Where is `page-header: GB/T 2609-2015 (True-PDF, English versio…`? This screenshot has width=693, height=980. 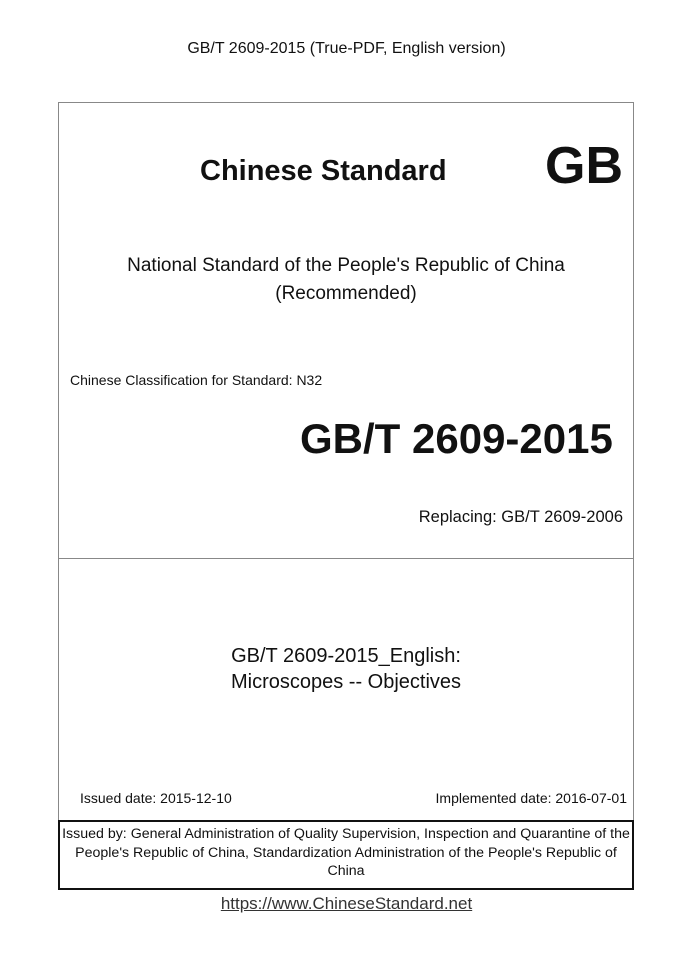 page-header: GB/T 2609-2015 (True-PDF, English versio… is located at coordinates (346, 48).